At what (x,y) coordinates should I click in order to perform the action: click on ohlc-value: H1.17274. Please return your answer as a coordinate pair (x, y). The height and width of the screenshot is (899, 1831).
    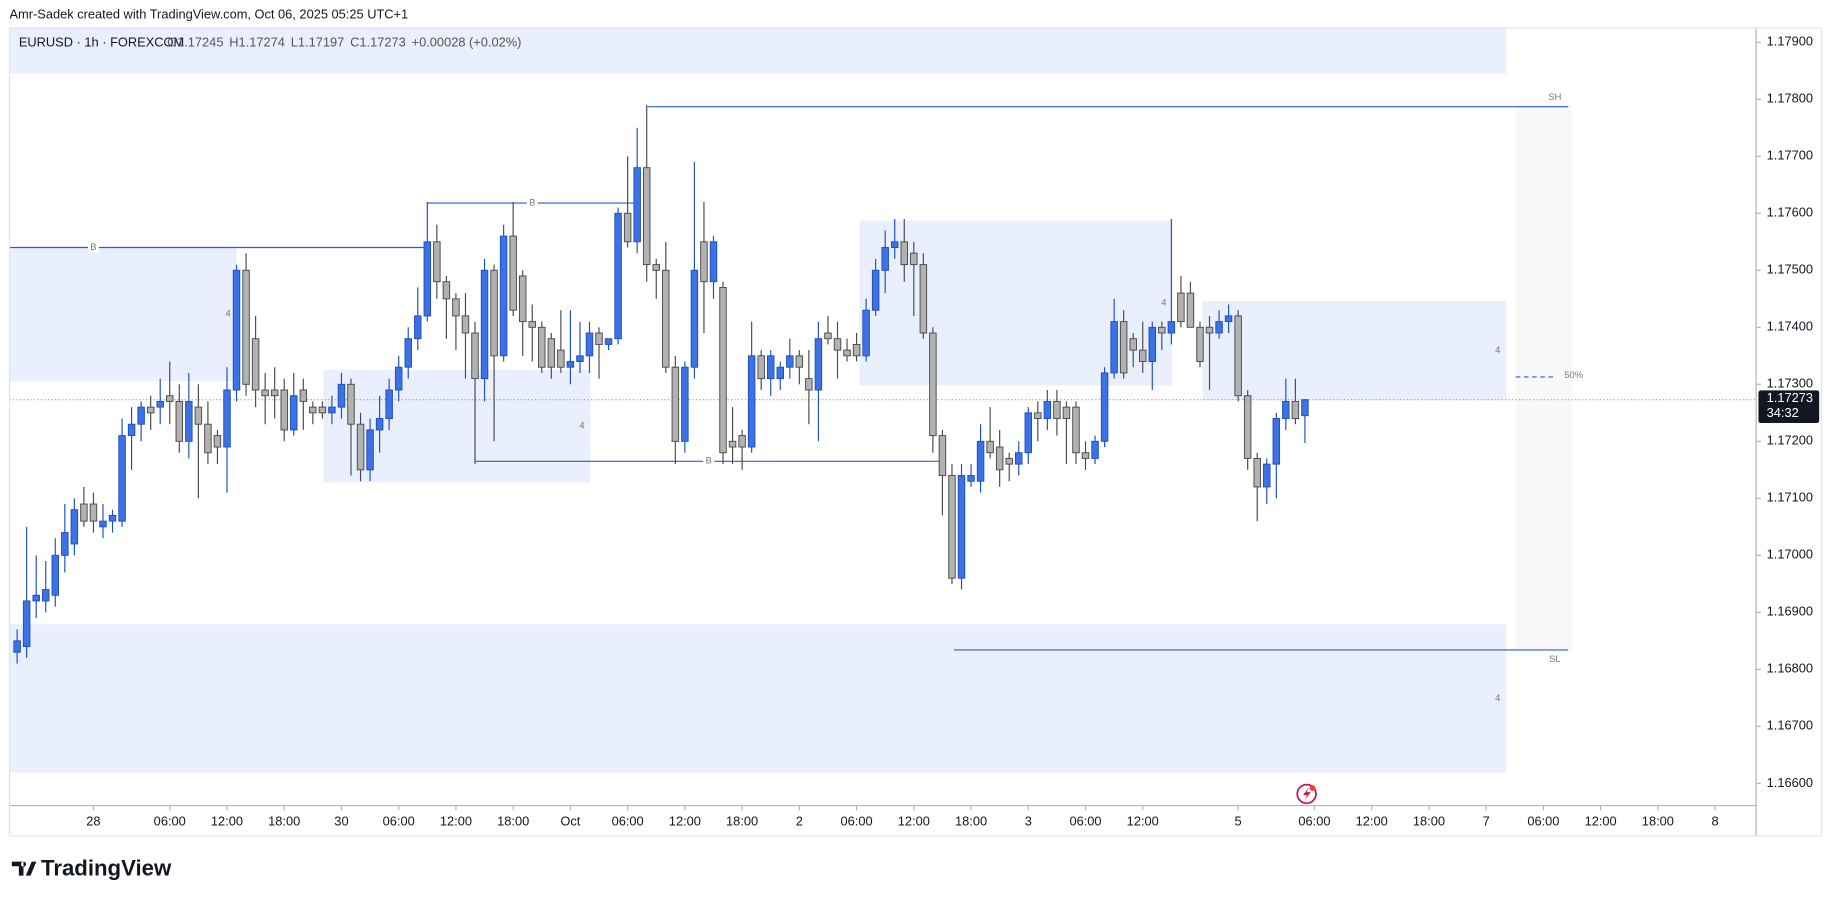
    Looking at the image, I should click on (257, 42).